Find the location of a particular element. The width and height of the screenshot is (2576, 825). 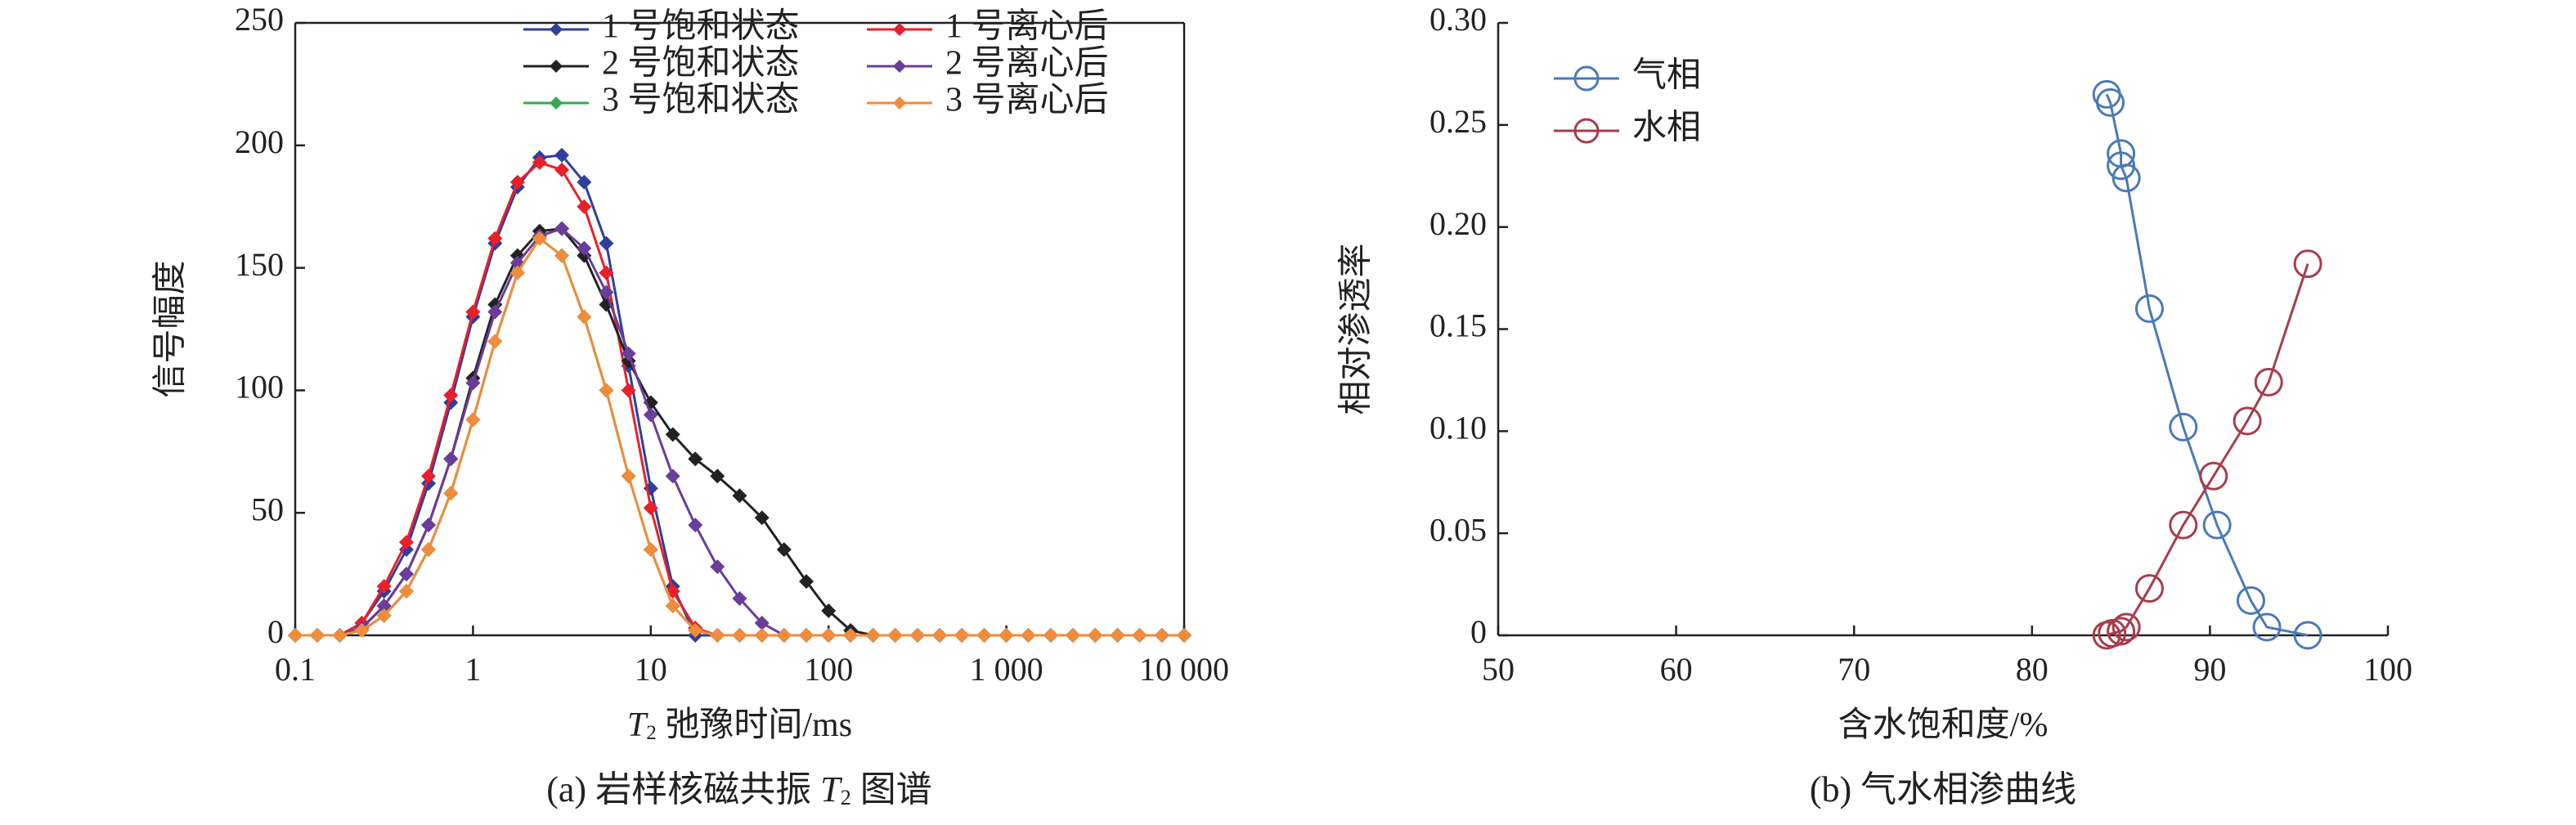

y-axis-label: 信号幅度 is located at coordinates (171, 328).